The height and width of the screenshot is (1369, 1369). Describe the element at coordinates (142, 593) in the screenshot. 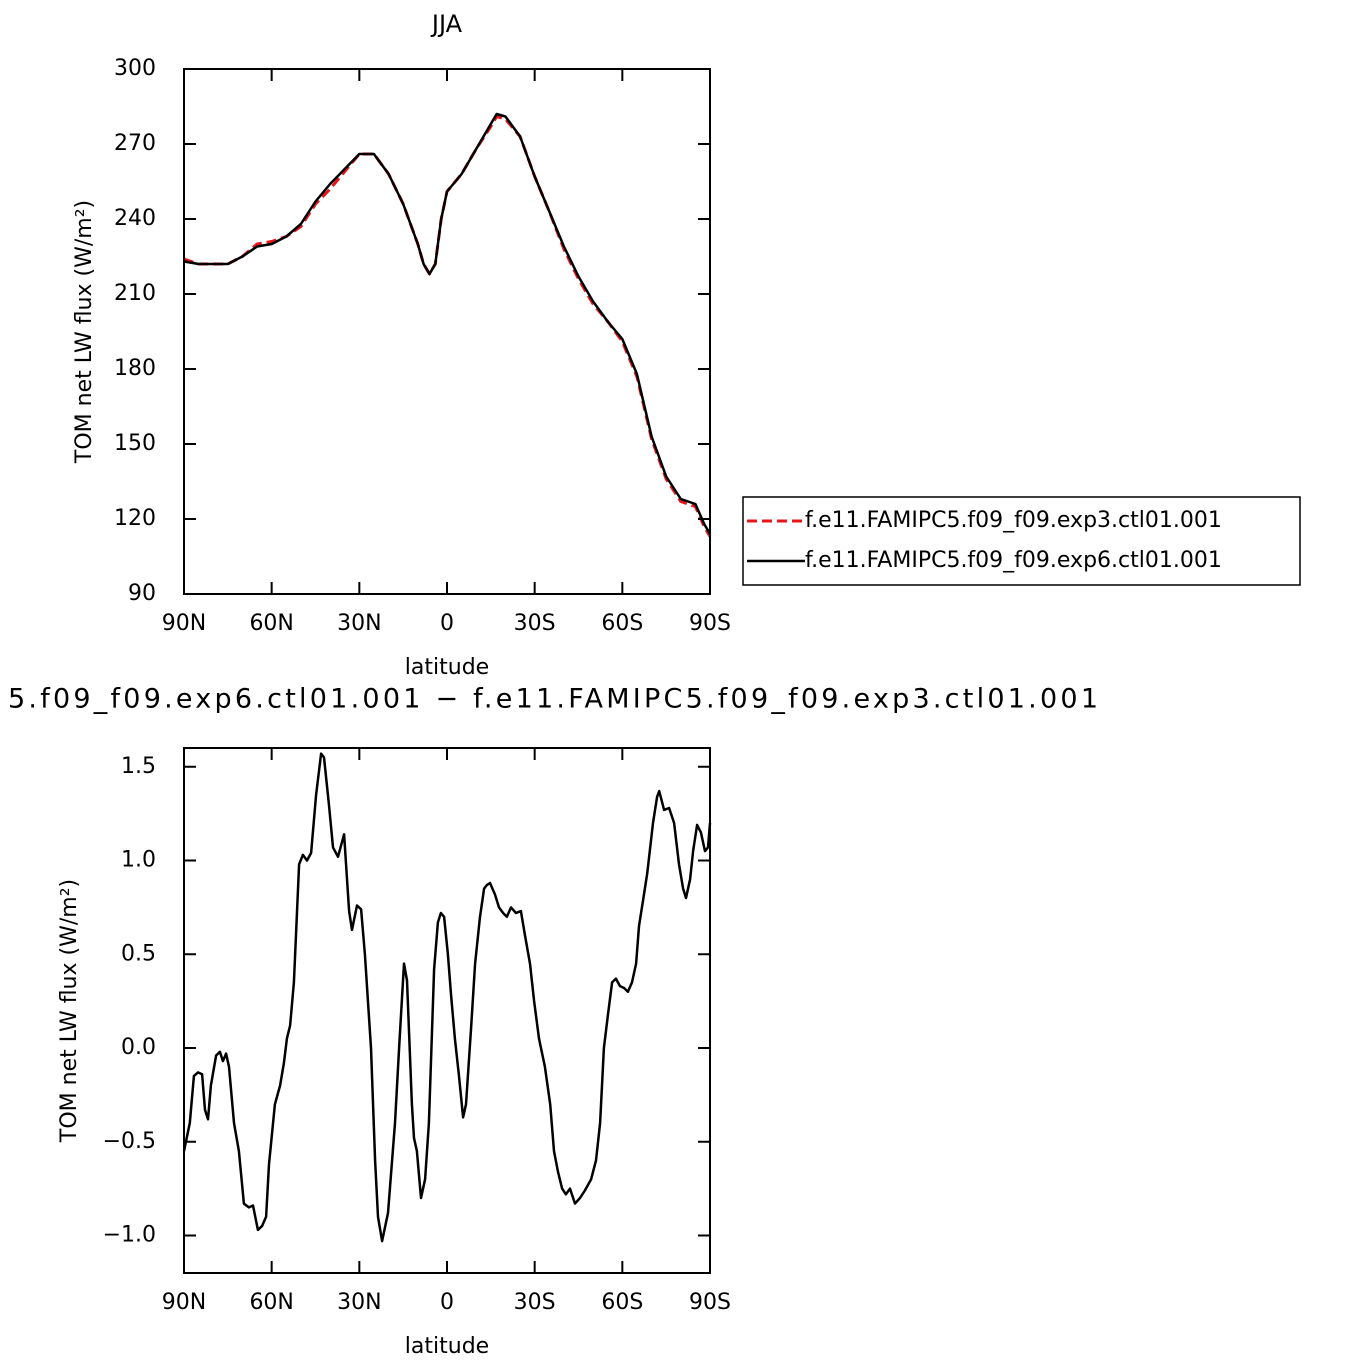

I see `y-tick-label: 90` at that location.